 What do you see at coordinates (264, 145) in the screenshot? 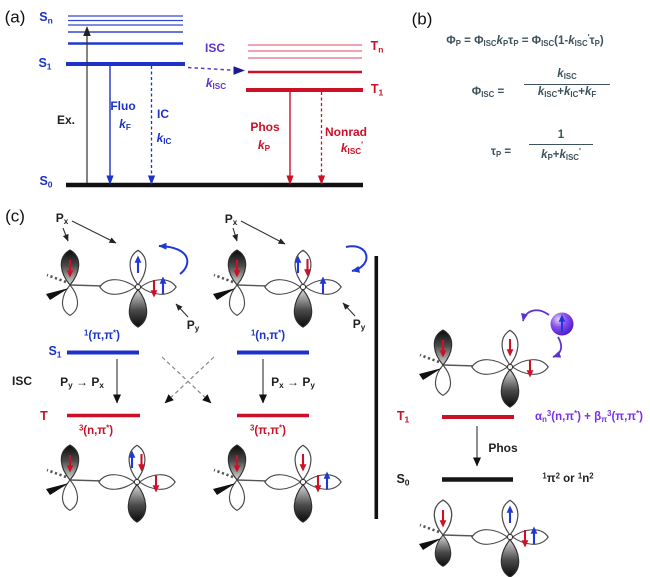
I see `phos-rate-label: kP` at bounding box center [264, 145].